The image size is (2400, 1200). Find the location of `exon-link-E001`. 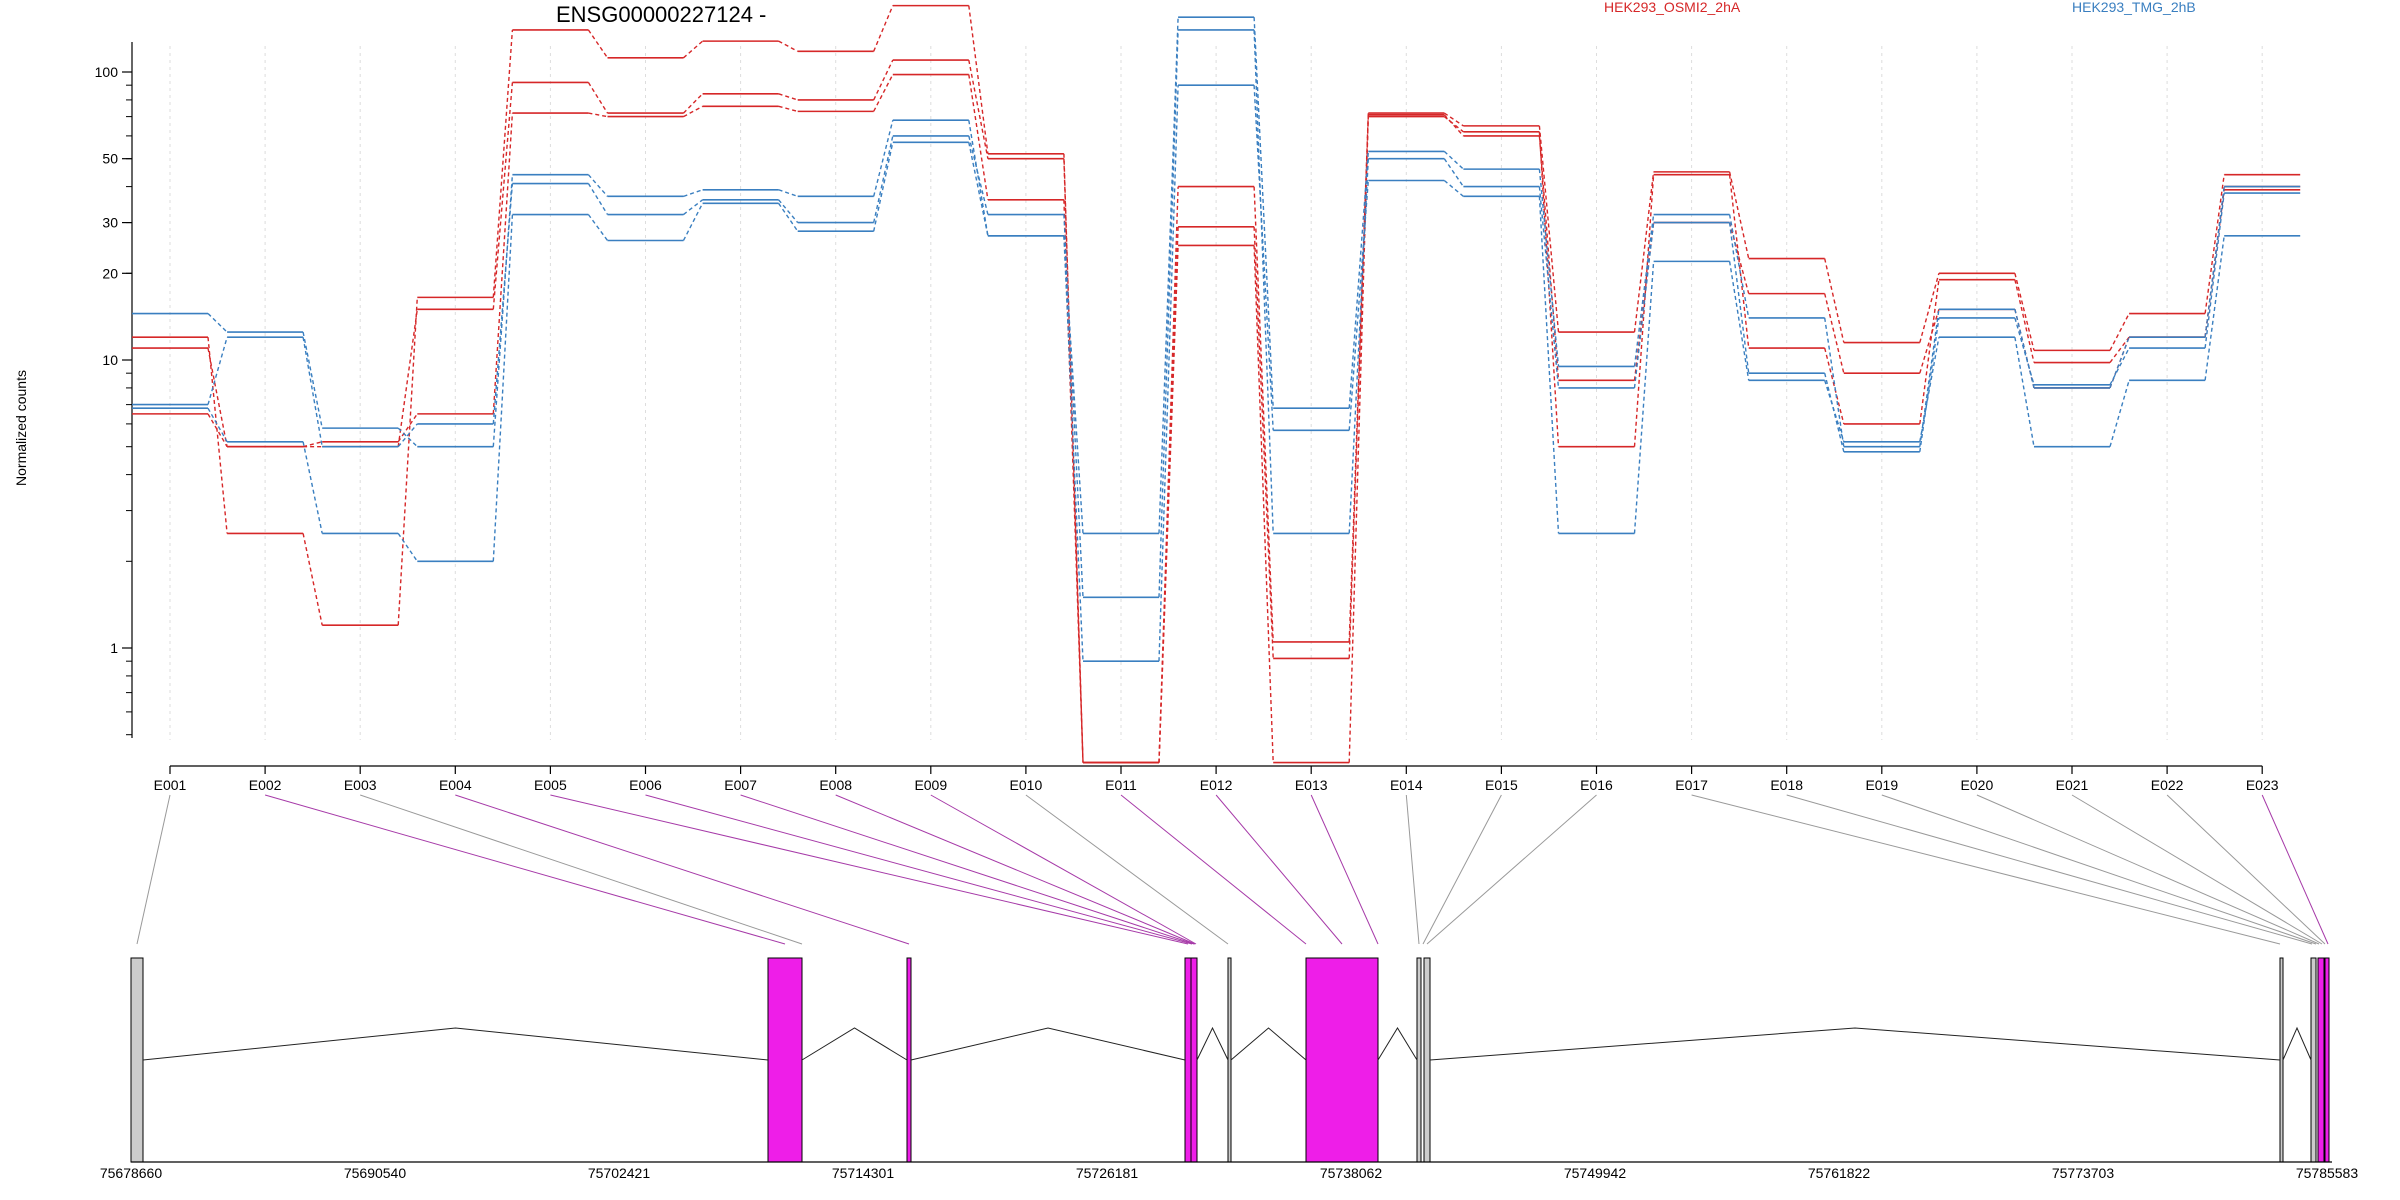

exon-link-E001 is located at coordinates (153, 869).